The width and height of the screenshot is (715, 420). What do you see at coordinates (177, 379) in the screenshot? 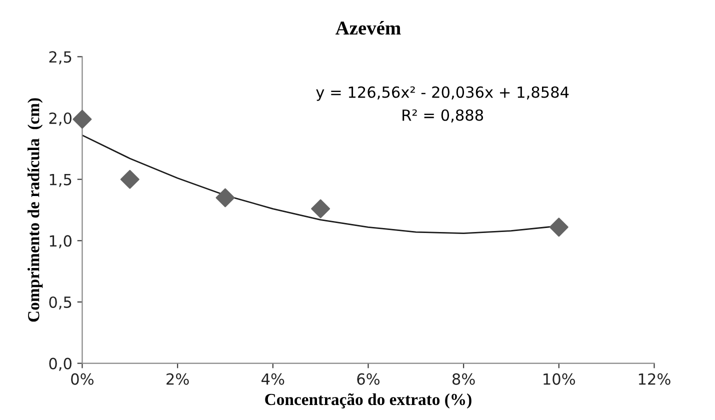
I see `x-tick-label: 2%` at bounding box center [177, 379].